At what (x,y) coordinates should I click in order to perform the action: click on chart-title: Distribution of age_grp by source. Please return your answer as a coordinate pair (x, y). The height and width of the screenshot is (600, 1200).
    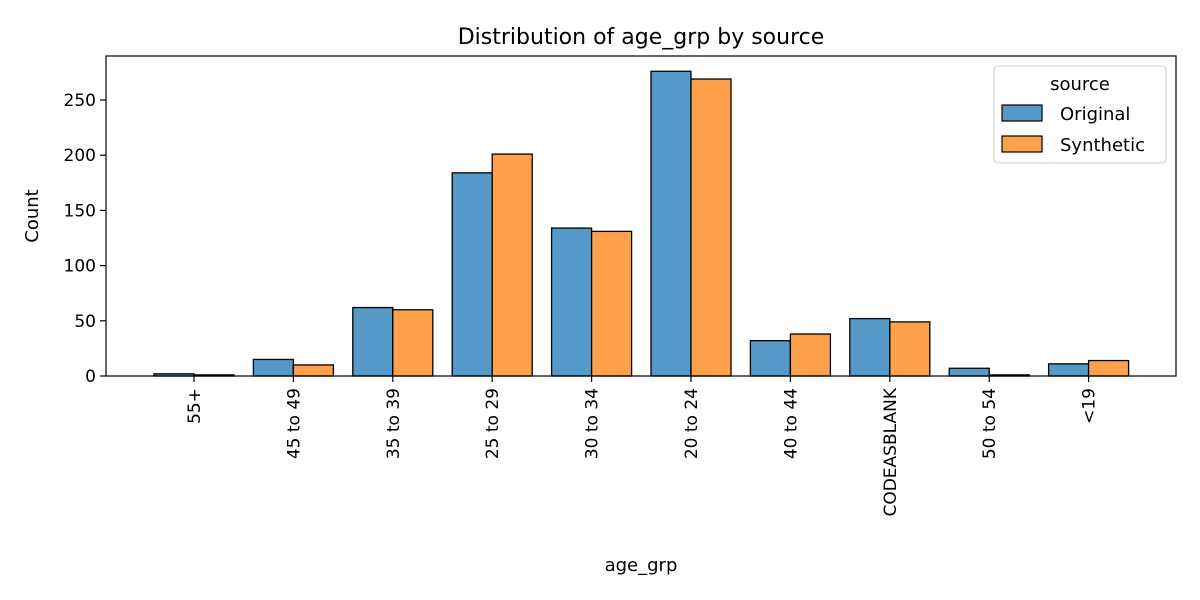
    Looking at the image, I should click on (641, 37).